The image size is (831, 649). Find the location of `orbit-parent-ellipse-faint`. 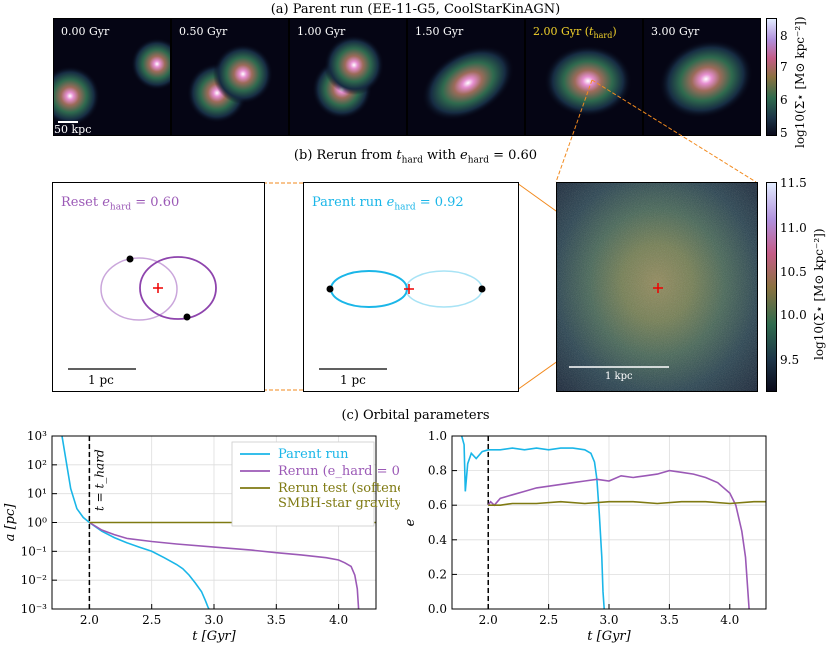

orbit-parent-ellipse-faint is located at coordinates (444, 289).